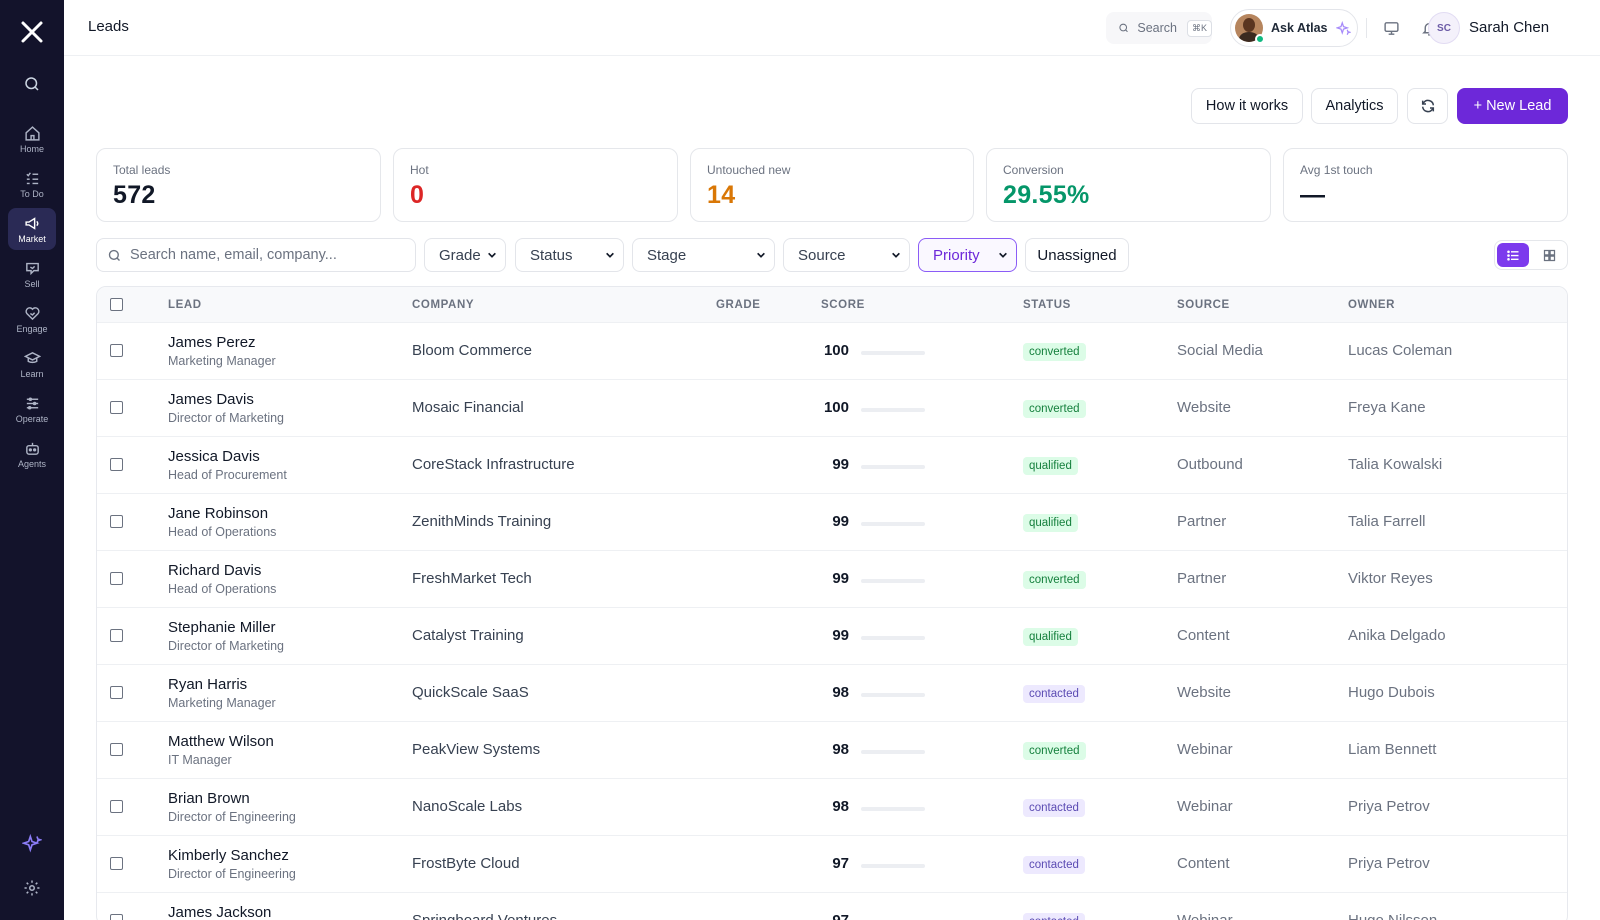 The height and width of the screenshot is (920, 1600). What do you see at coordinates (836, 407) in the screenshot?
I see `lead-score: 100` at bounding box center [836, 407].